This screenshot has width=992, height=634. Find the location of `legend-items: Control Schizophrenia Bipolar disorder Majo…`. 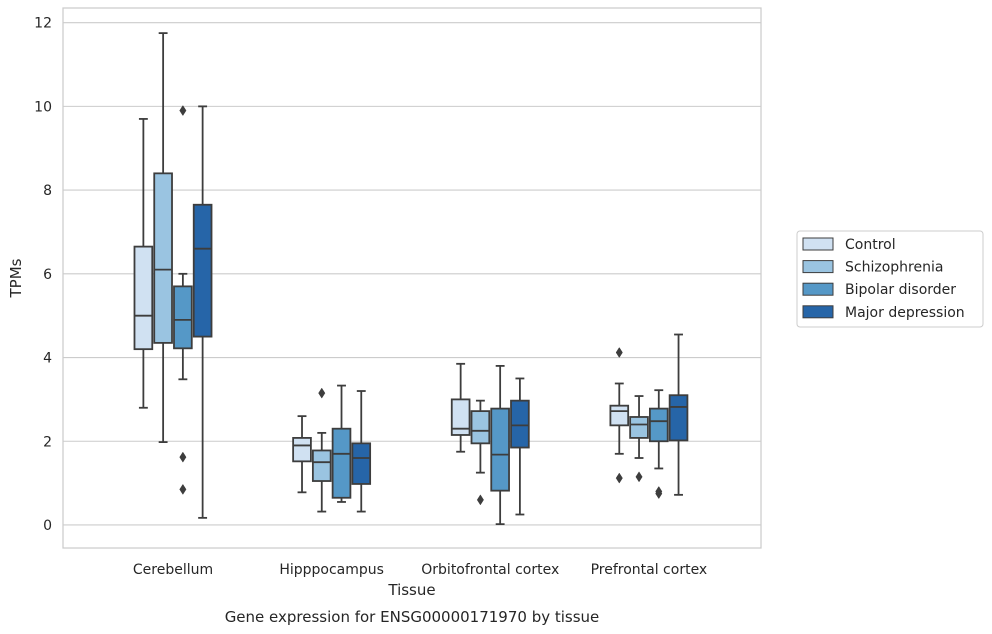

legend-items: Control Schizophrenia Bipolar disorder Majo… is located at coordinates (883, 279).